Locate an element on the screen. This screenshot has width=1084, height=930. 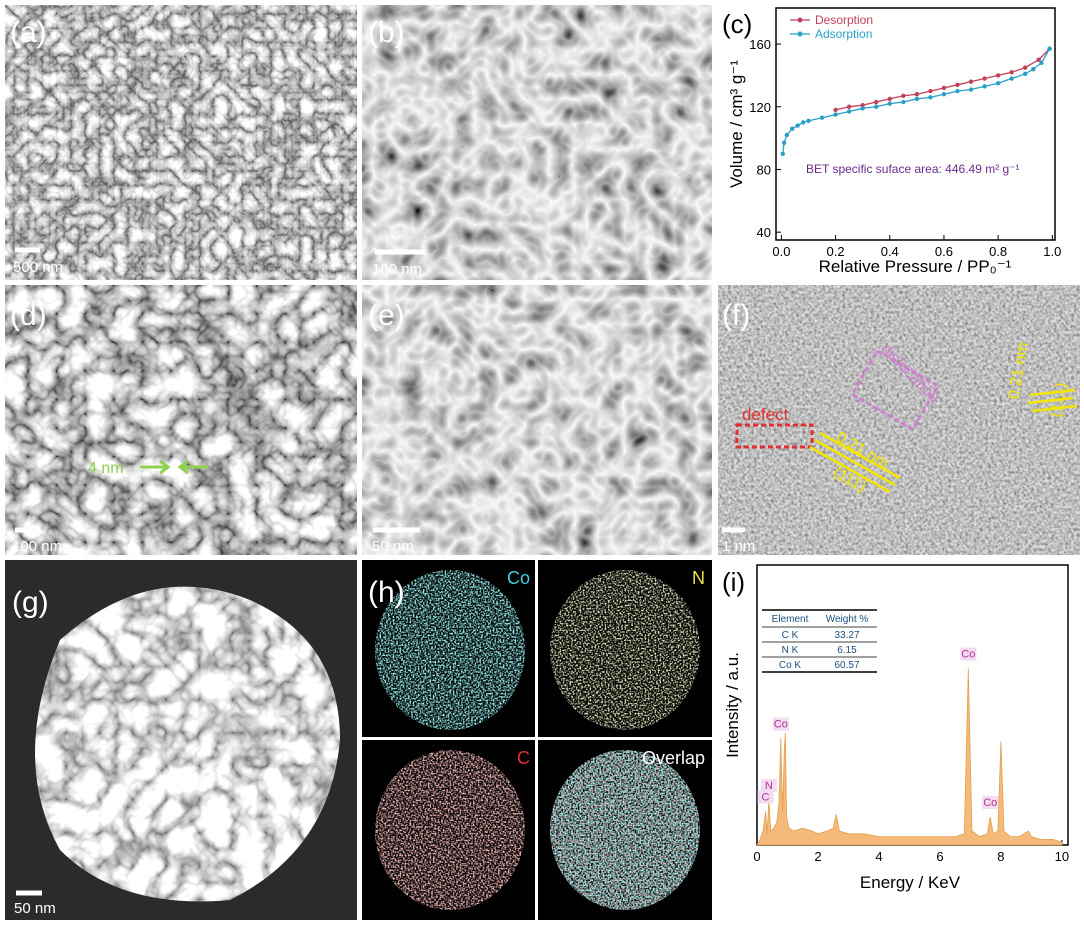
x-tick-label: 8 is located at coordinates (1000, 856).